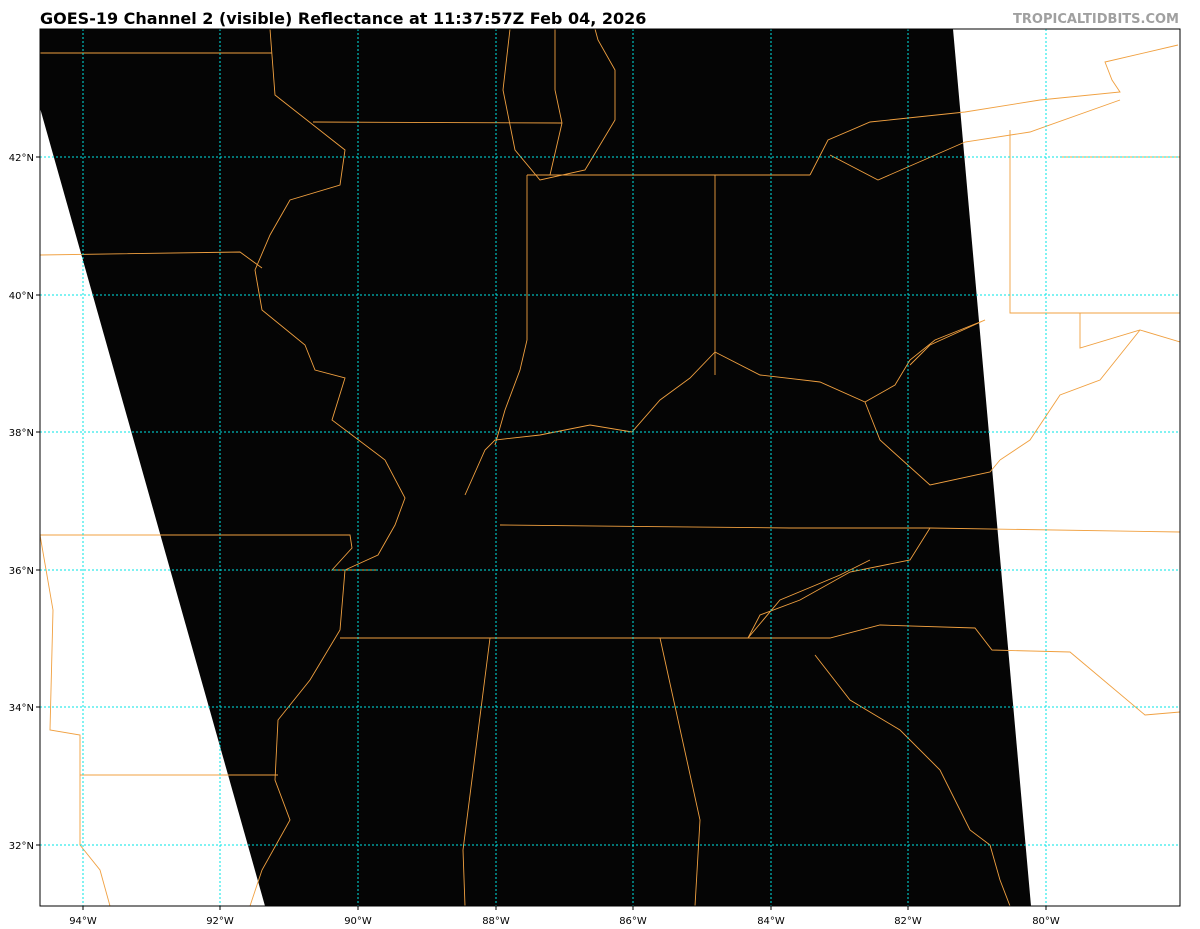  What do you see at coordinates (975, 140) in the screenshot?
I see `lake-erie-south` at bounding box center [975, 140].